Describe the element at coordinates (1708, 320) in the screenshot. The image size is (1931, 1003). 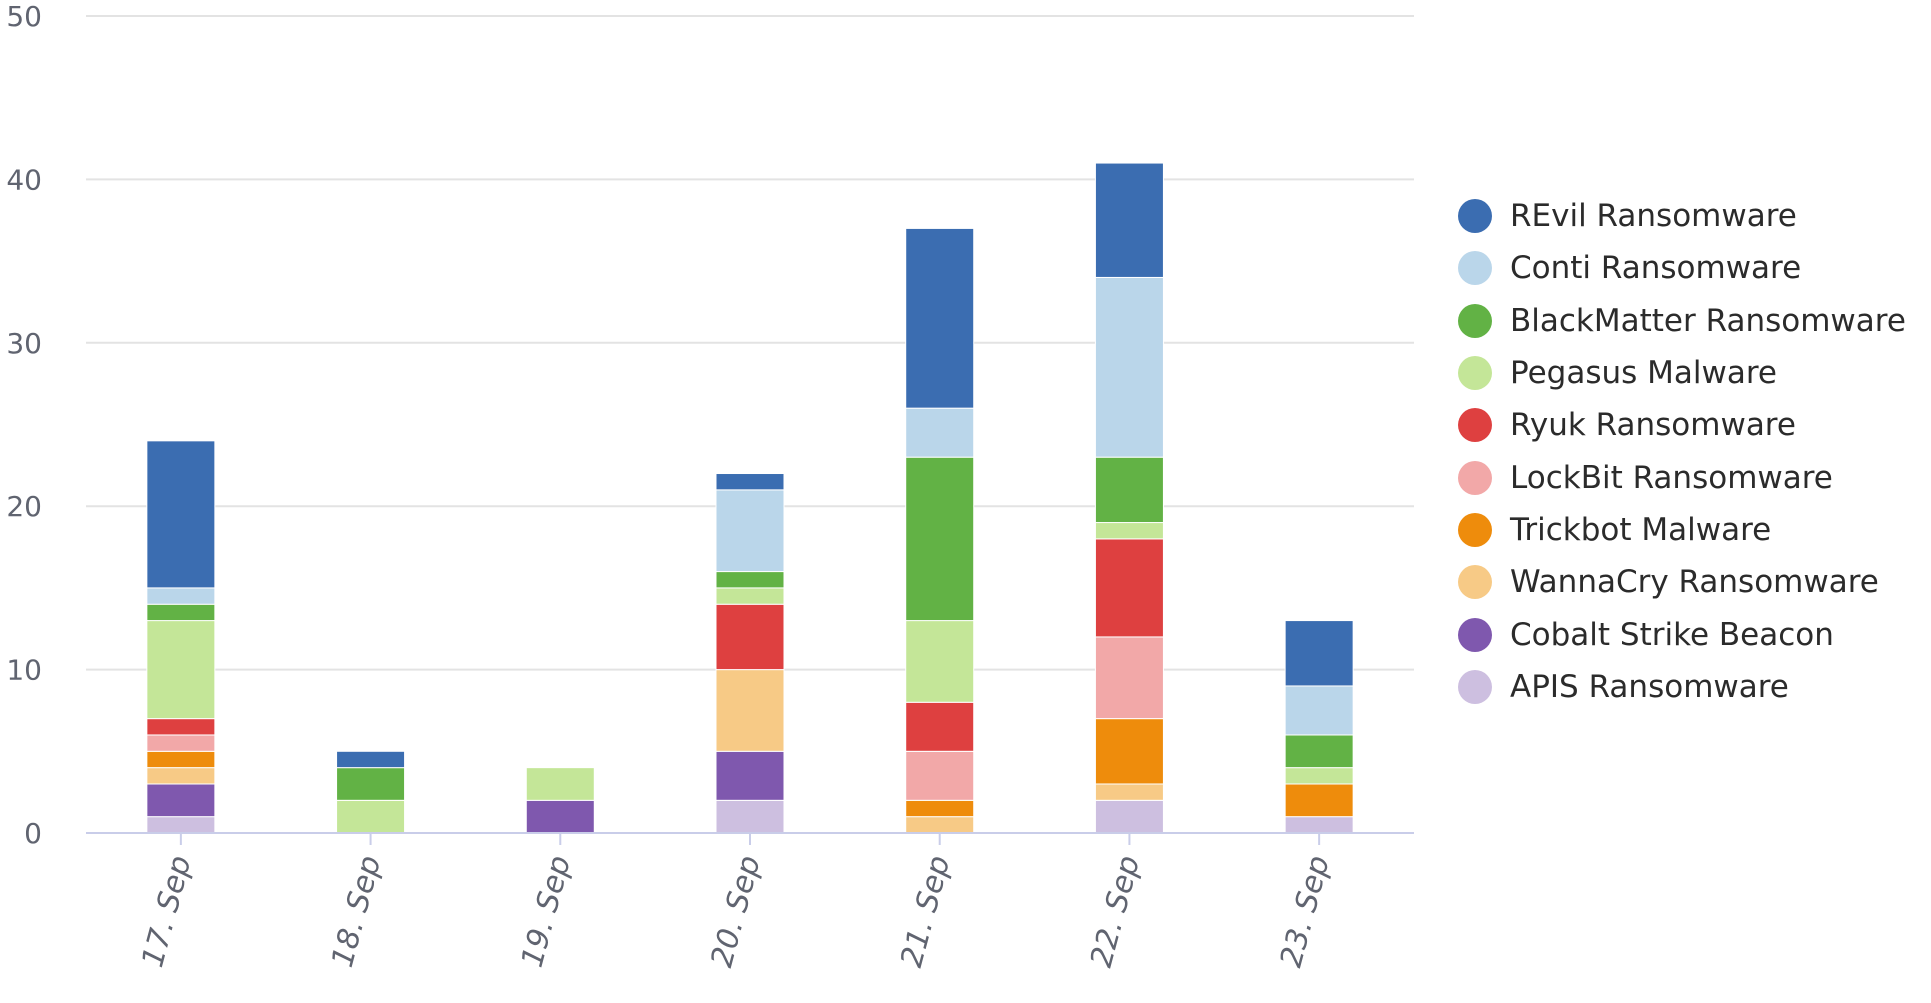
I see `legend-label: BlackMatter Ransomware` at that location.